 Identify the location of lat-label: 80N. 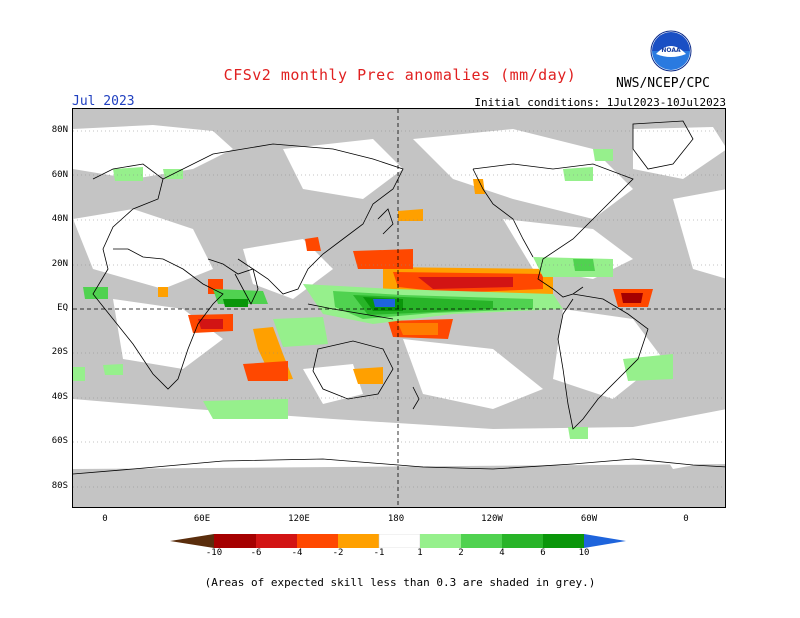
(59, 130).